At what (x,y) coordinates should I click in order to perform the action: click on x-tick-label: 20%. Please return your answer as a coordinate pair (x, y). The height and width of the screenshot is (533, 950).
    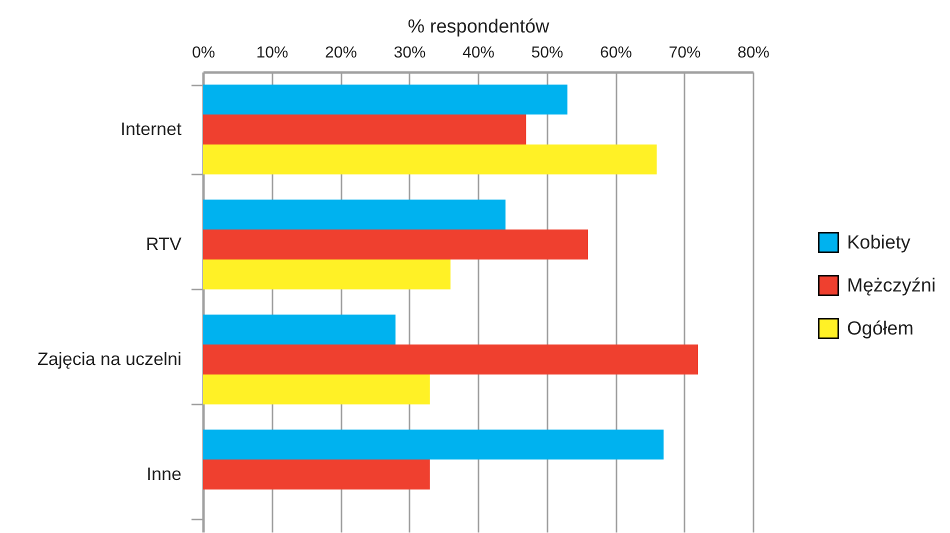
    Looking at the image, I should click on (341, 53).